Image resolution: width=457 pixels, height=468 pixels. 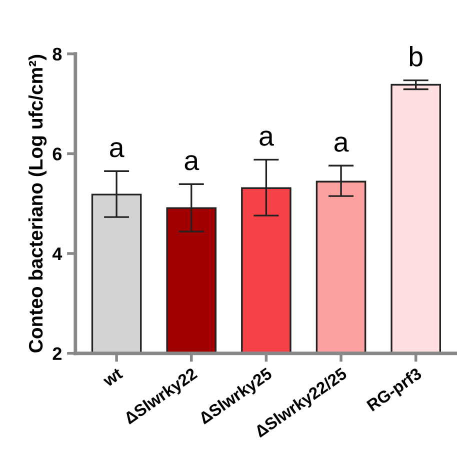 What do you see at coordinates (57, 353) in the screenshot?
I see `y-tick-label: 2` at bounding box center [57, 353].